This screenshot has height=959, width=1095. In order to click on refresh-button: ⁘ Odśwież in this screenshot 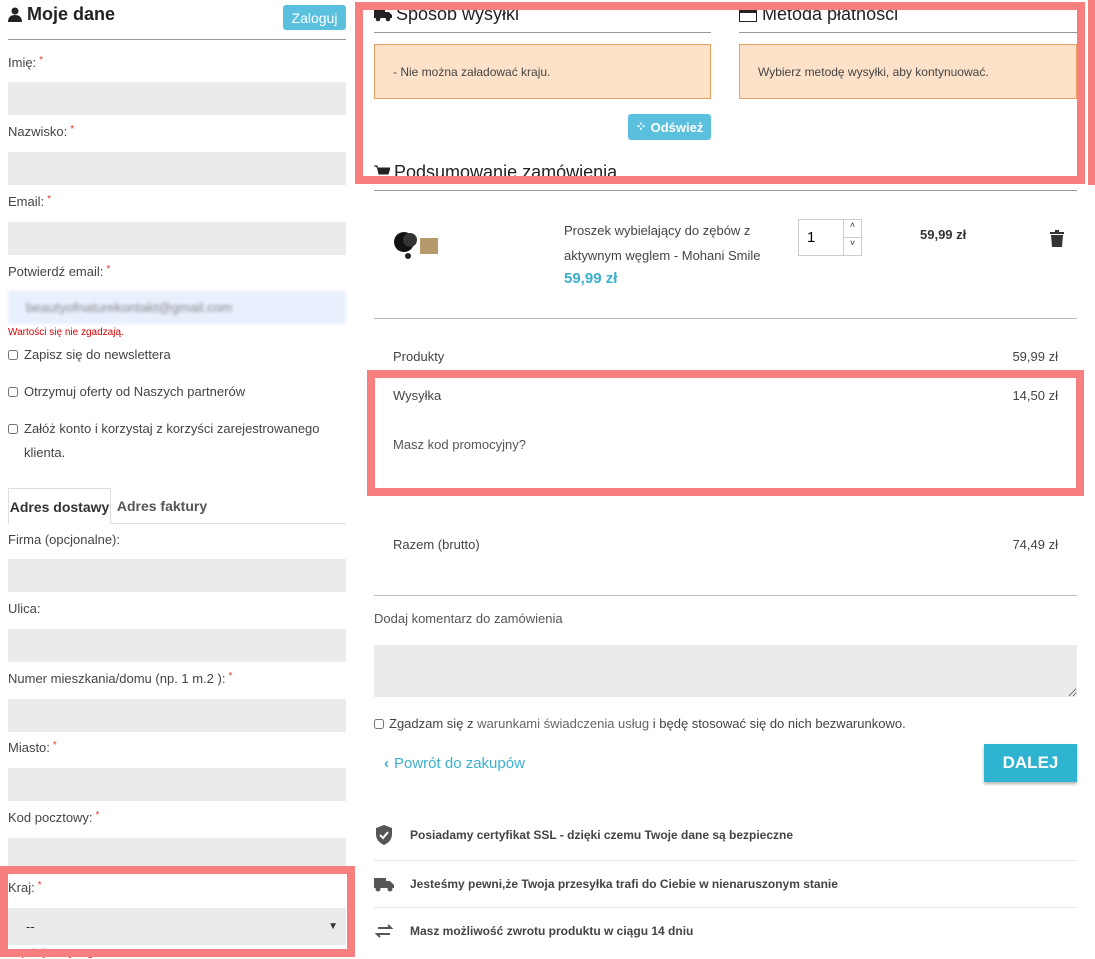, I will do `click(669, 127)`.